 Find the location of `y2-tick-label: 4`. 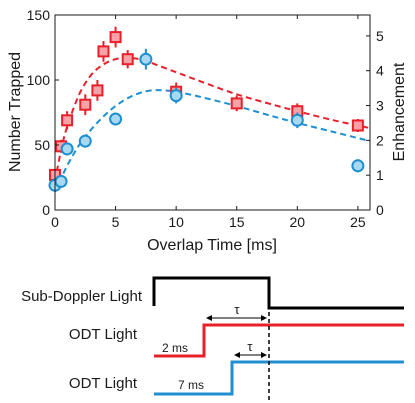

y2-tick-label: 4 is located at coordinates (380, 71).